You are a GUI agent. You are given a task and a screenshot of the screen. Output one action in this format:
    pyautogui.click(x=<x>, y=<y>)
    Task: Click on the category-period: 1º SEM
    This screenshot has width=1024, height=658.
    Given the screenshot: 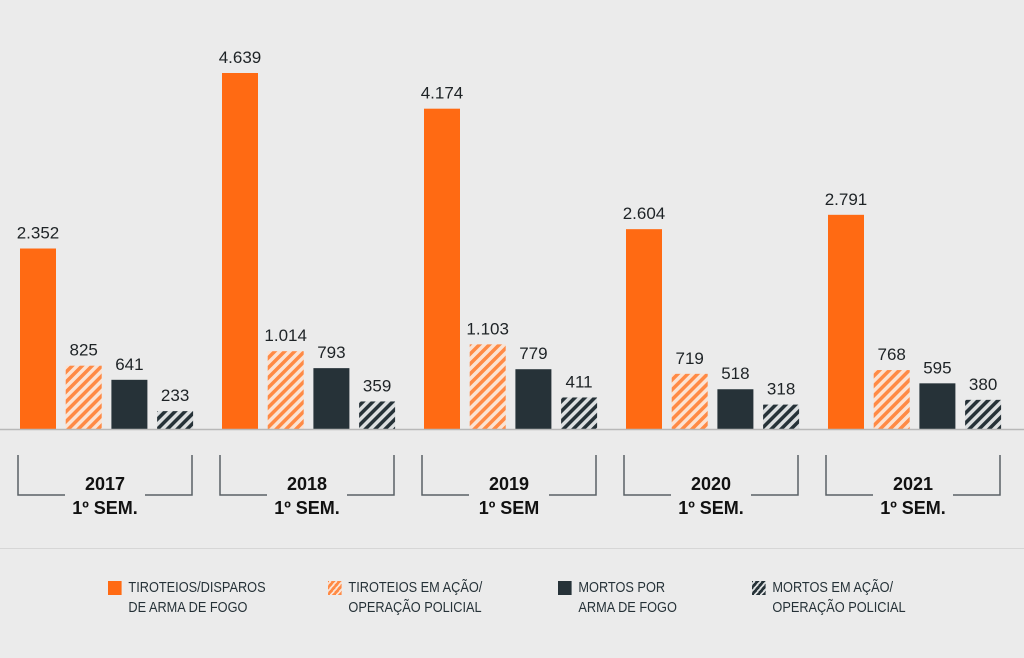 What is the action you would take?
    pyautogui.click(x=509, y=508)
    